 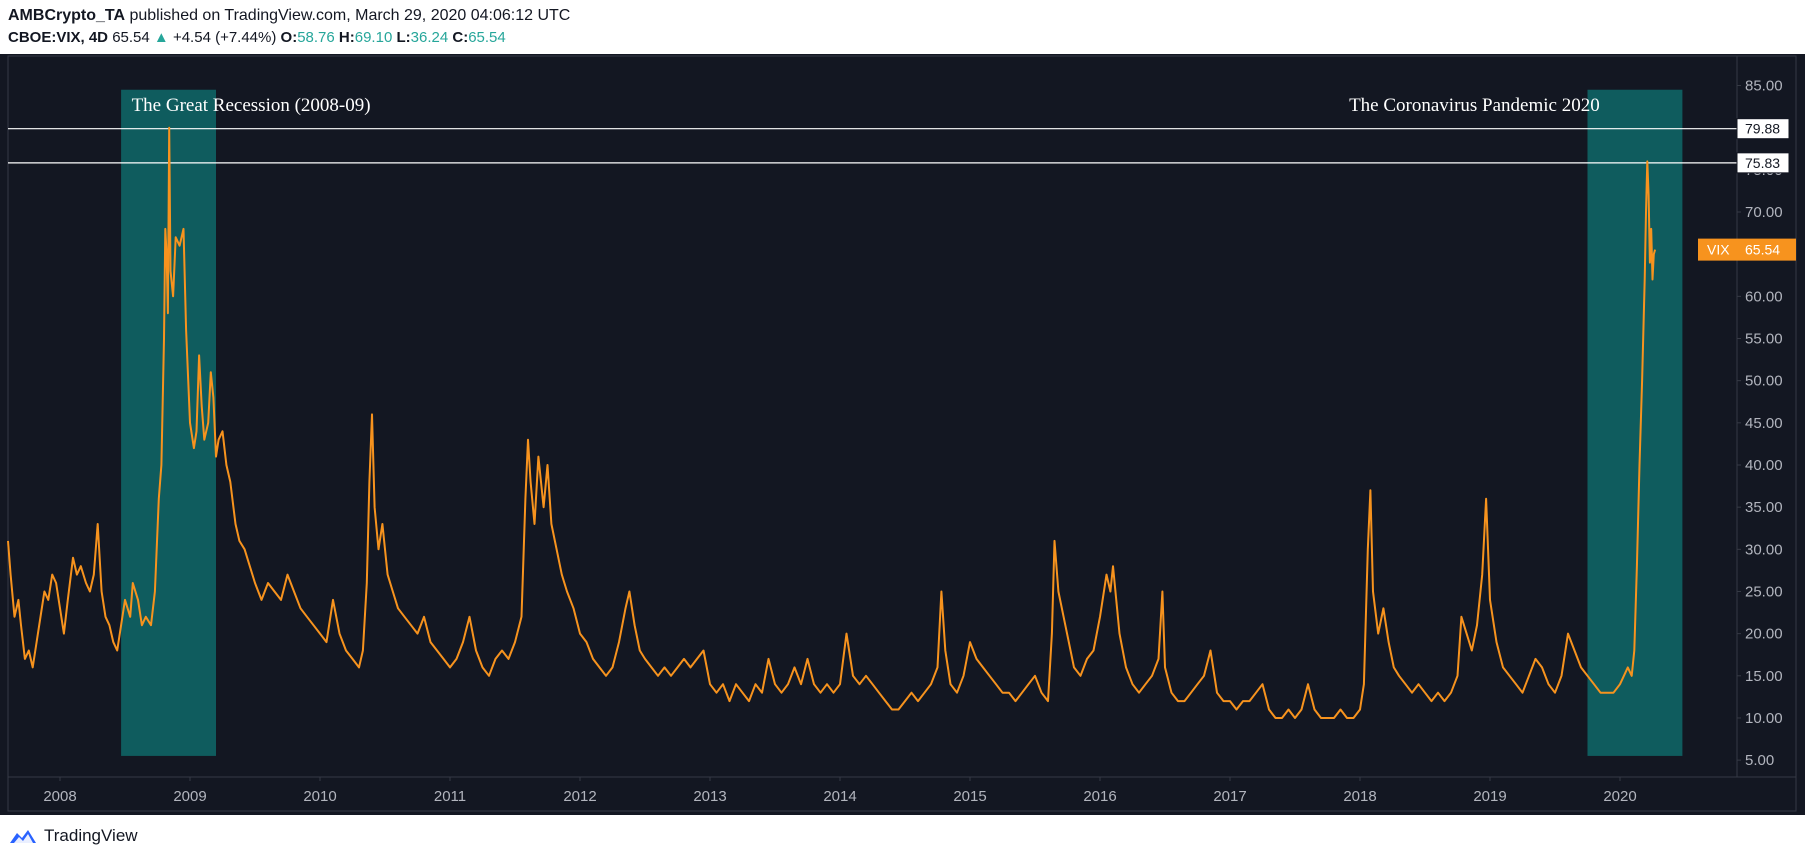 What do you see at coordinates (1474, 105) in the screenshot?
I see `annotation-2: The Coronavirus Pandemic 2020` at bounding box center [1474, 105].